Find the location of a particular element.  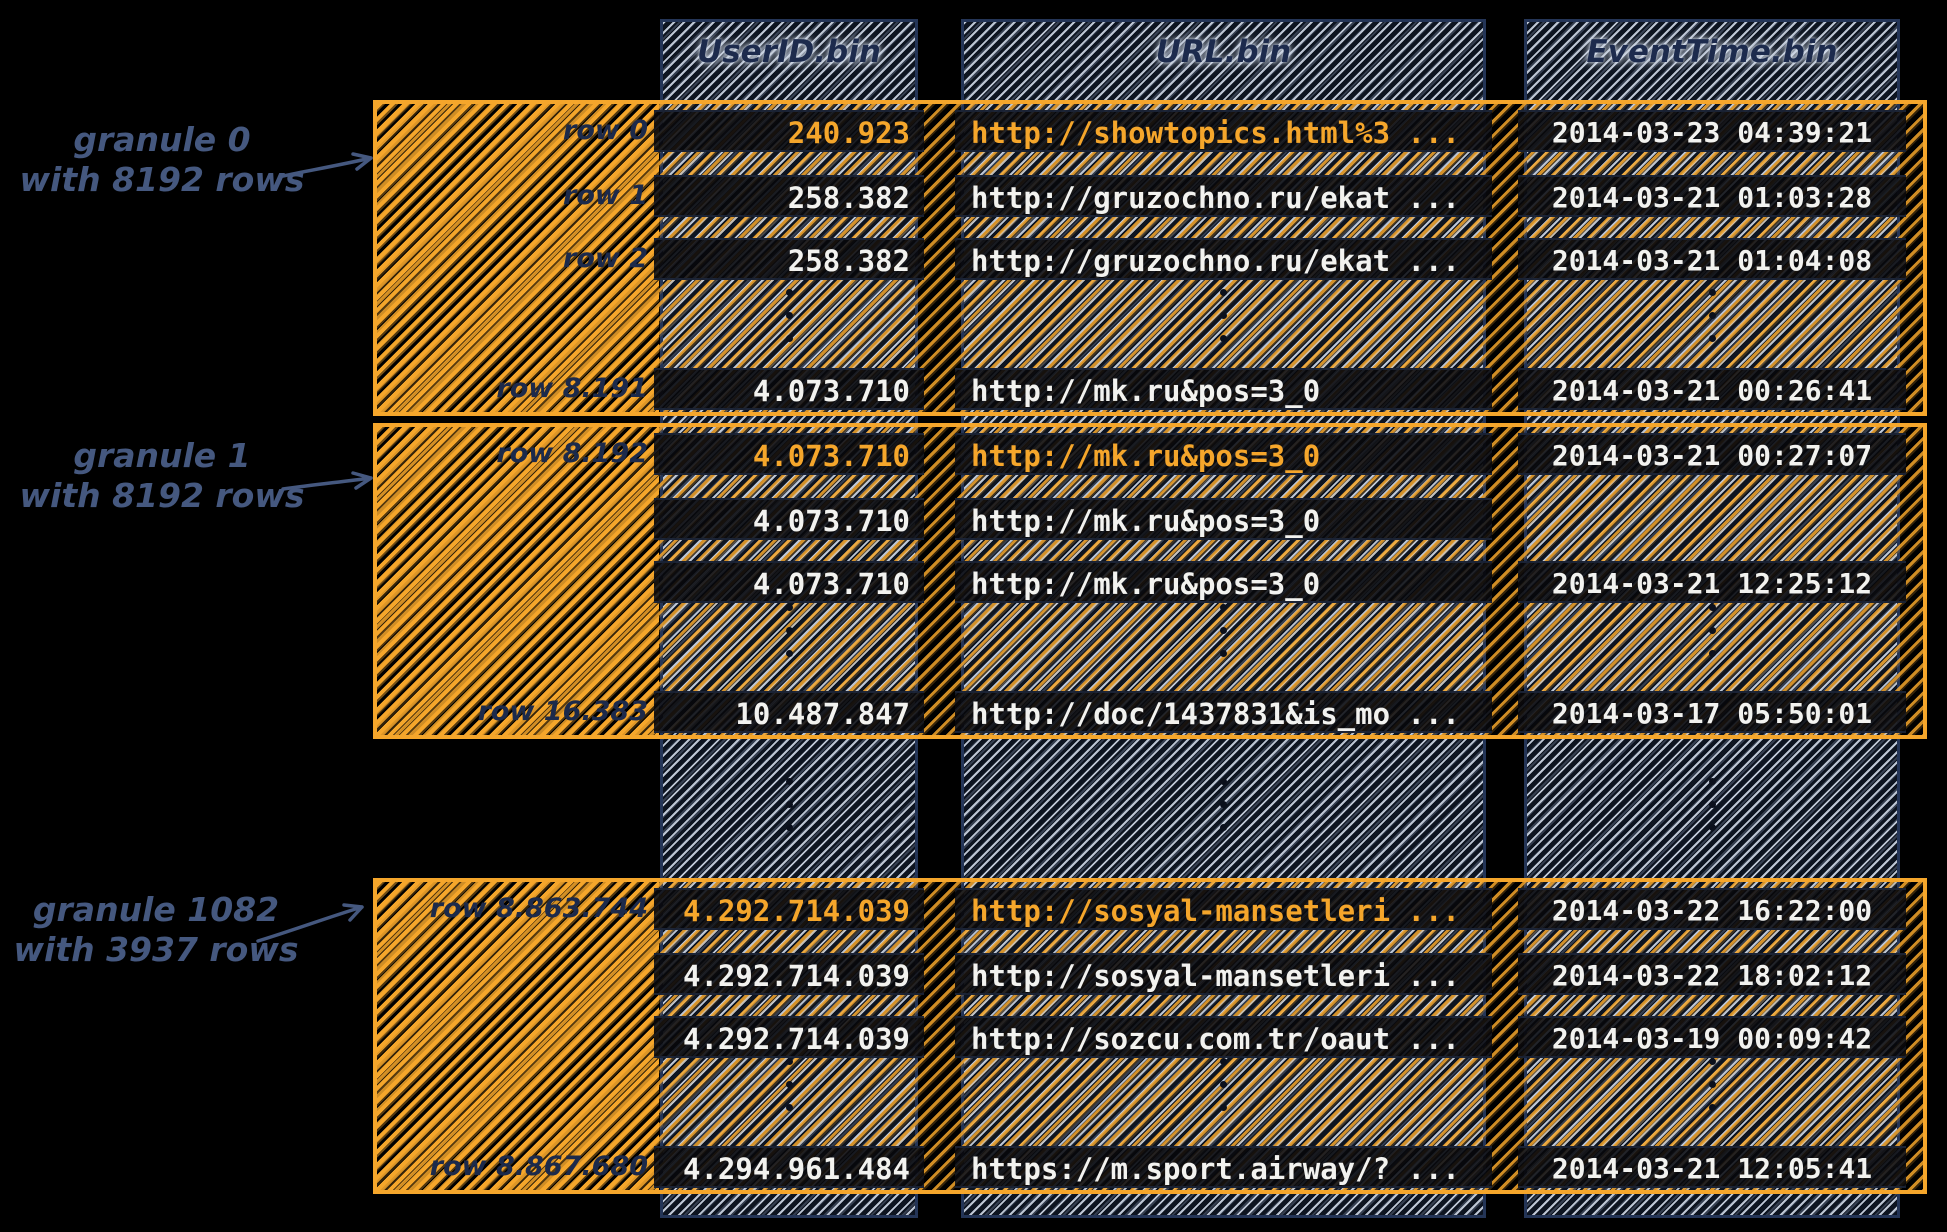

column-header-userid: UserID.bin is located at coordinates (789, 52).